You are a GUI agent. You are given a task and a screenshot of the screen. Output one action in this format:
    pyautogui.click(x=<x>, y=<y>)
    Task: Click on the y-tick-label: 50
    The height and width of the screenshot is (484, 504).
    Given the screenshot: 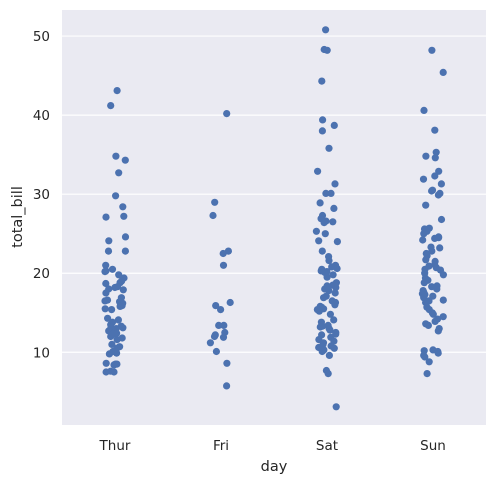 What is the action you would take?
    pyautogui.click(x=41, y=37)
    